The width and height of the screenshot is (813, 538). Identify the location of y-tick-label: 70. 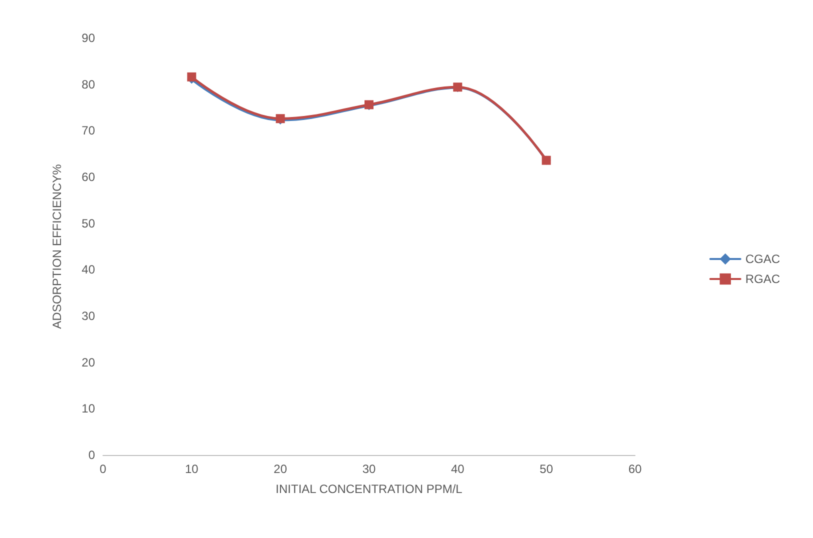
(89, 131).